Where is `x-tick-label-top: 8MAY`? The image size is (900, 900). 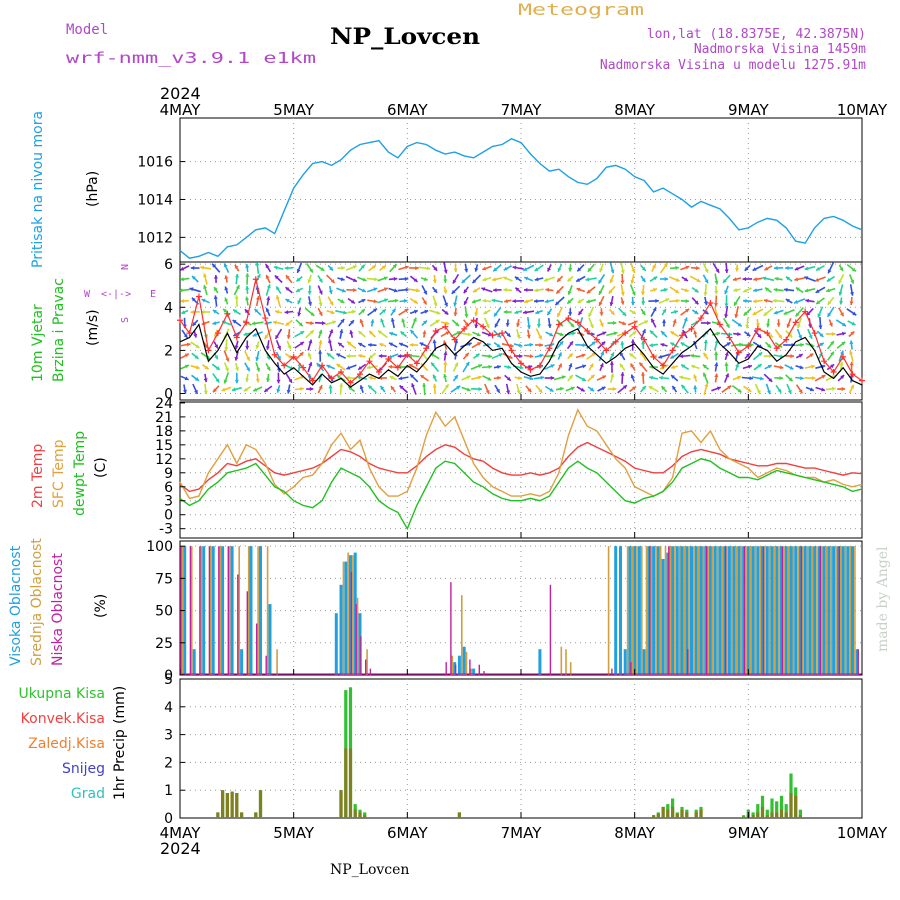 x-tick-label-top: 8MAY is located at coordinates (635, 110).